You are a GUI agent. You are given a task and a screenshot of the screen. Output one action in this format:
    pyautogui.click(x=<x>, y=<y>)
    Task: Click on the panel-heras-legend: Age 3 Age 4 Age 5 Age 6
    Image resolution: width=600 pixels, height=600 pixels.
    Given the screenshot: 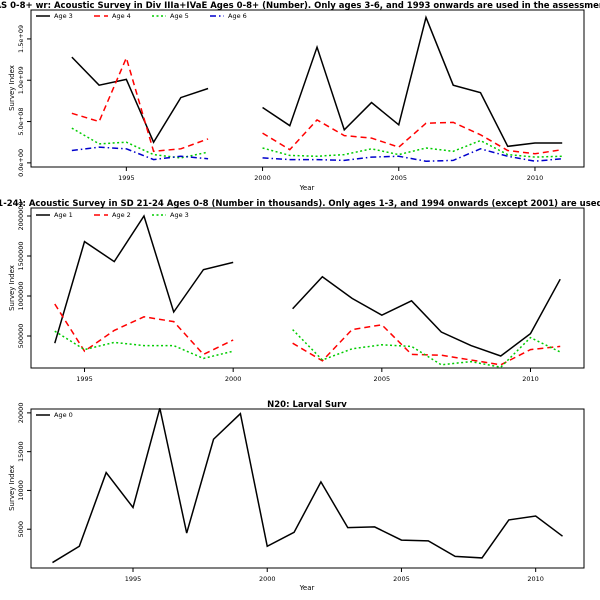 What is the action you would take?
    pyautogui.click(x=141, y=16)
    